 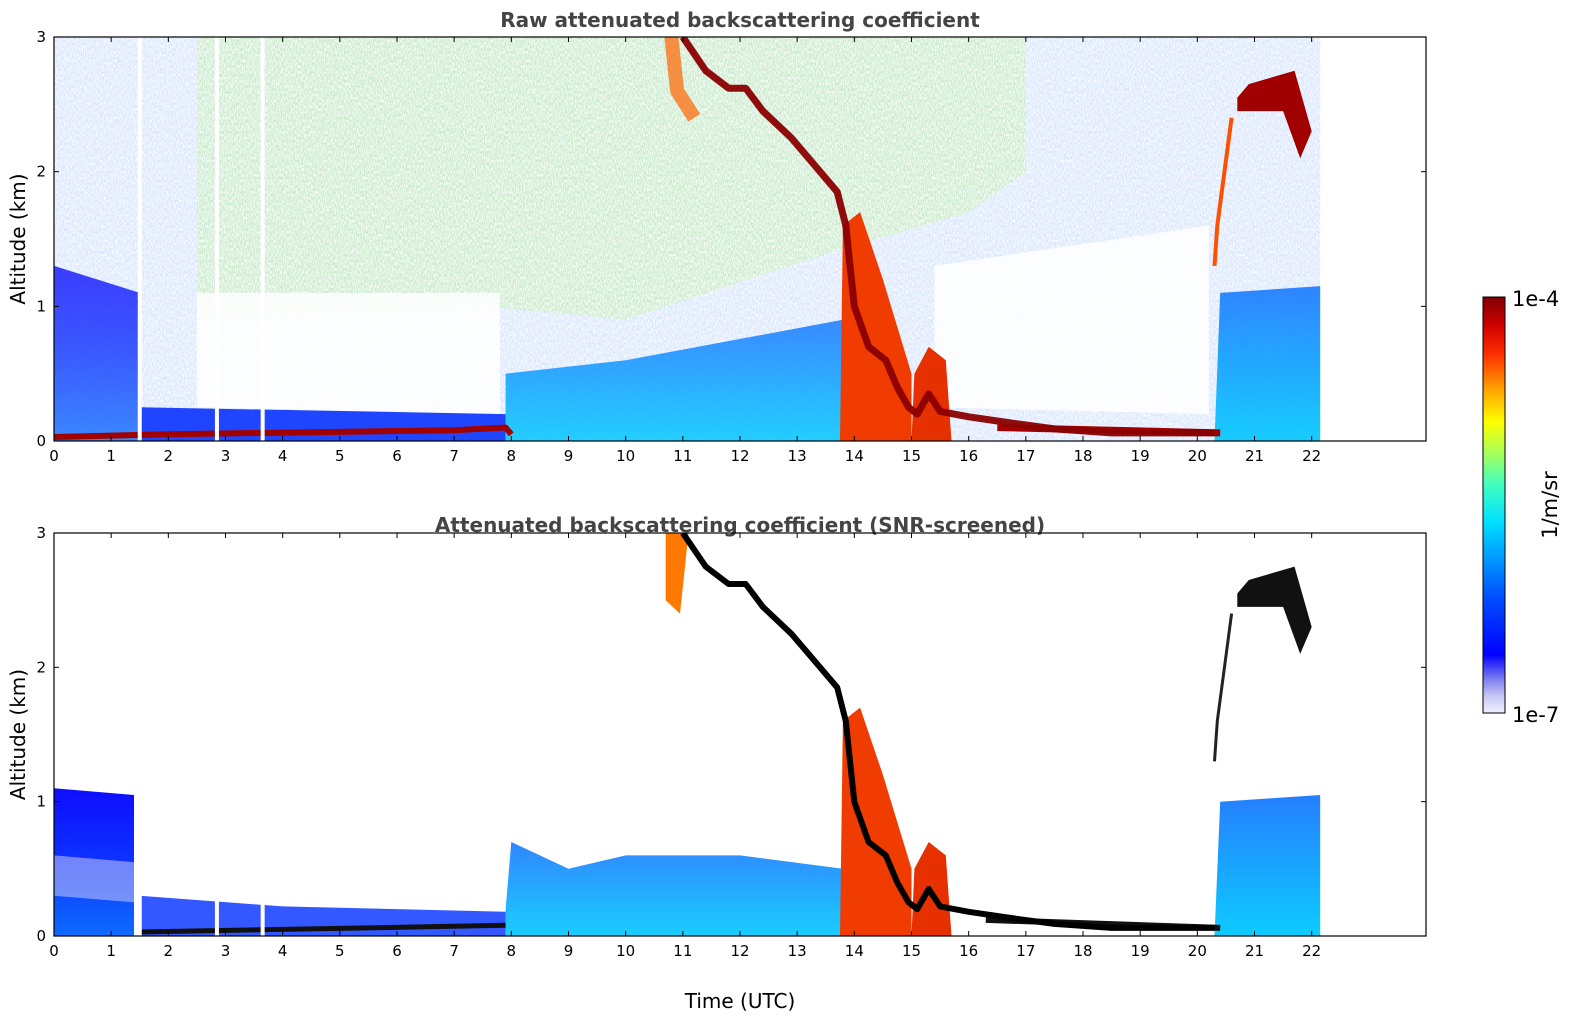 What do you see at coordinates (682, 79) in the screenshot?
I see `raw-cloud-fall-streaks` at bounding box center [682, 79].